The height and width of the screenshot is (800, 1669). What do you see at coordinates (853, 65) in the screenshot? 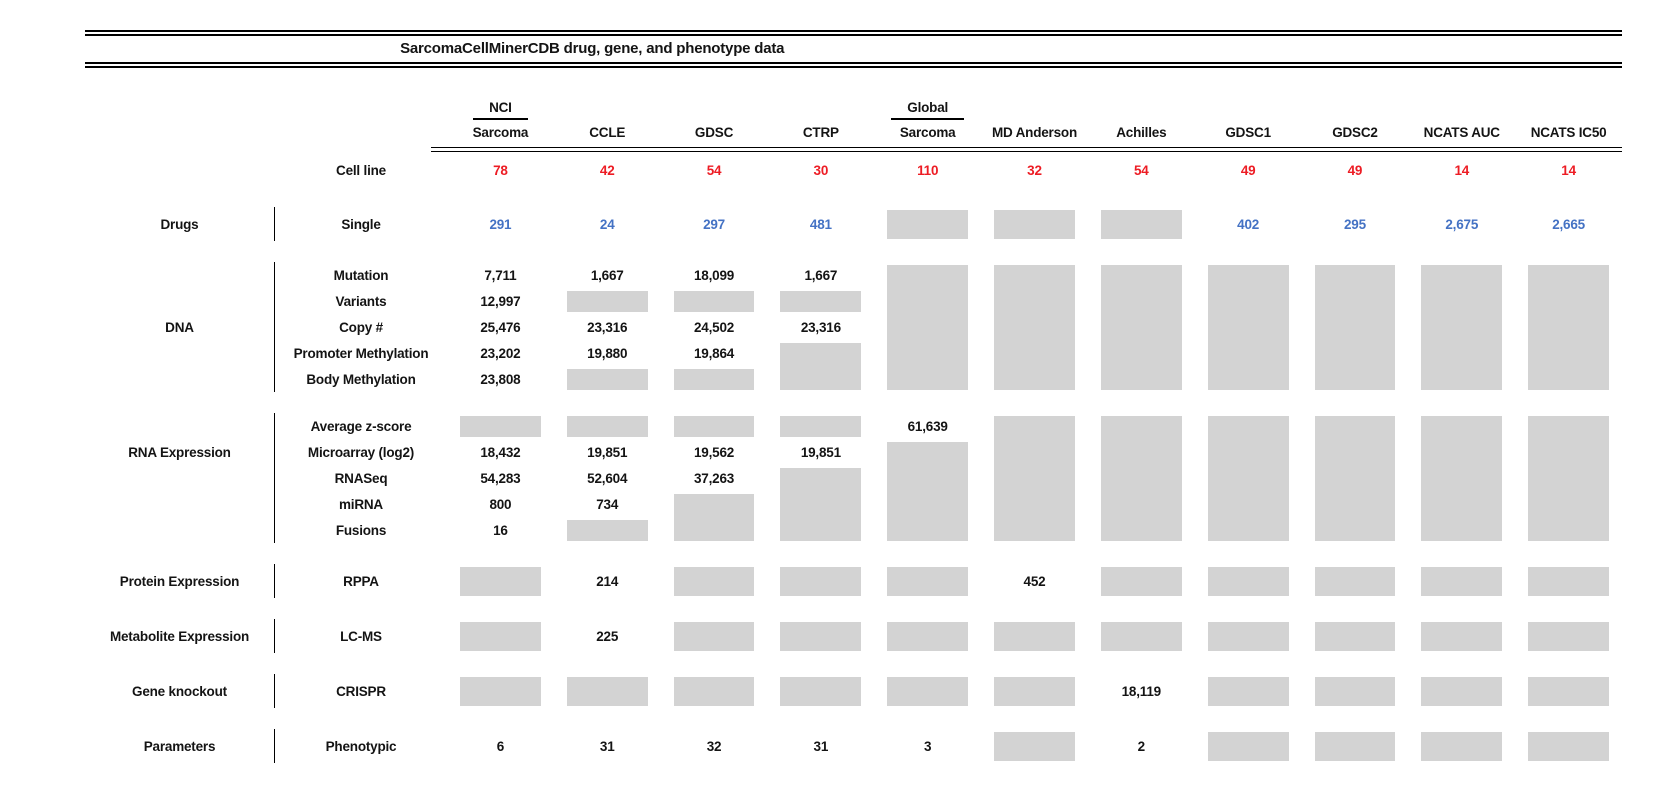
I see `title-rule-bottom` at bounding box center [853, 65].